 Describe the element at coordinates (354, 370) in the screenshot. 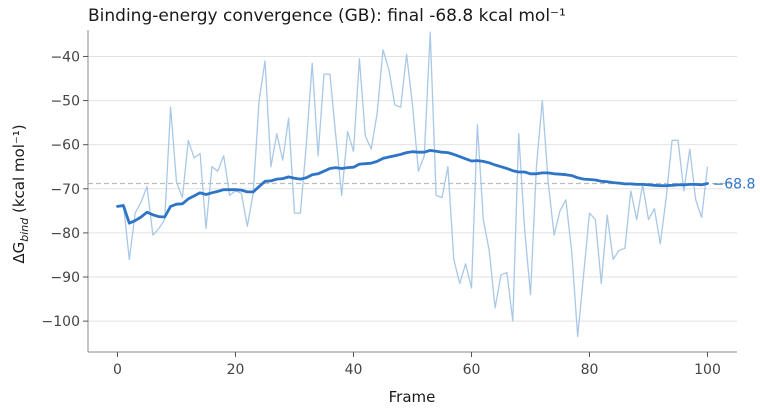

I see `x-tick-label: 40` at that location.